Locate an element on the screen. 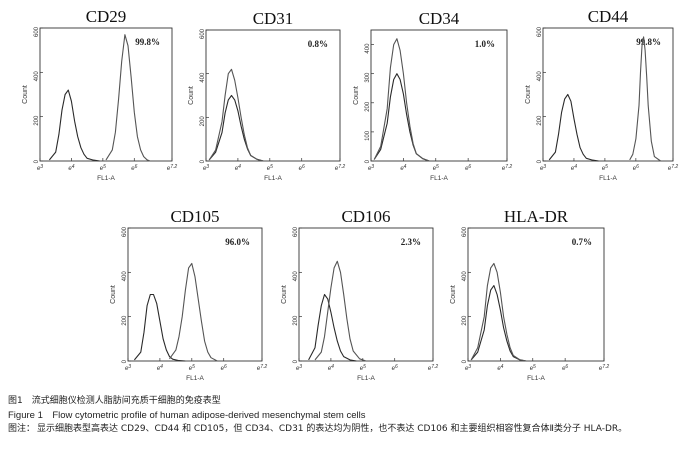 This screenshot has height=458, width=696. figure-note-label: 图注： is located at coordinates (22, 429).